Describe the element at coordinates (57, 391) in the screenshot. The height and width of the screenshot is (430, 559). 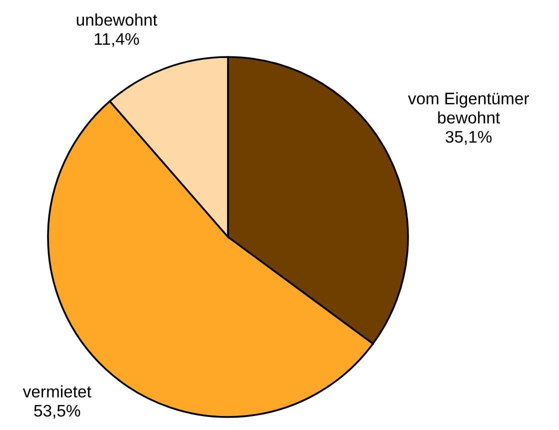
I see `slice-label: vermietet` at that location.